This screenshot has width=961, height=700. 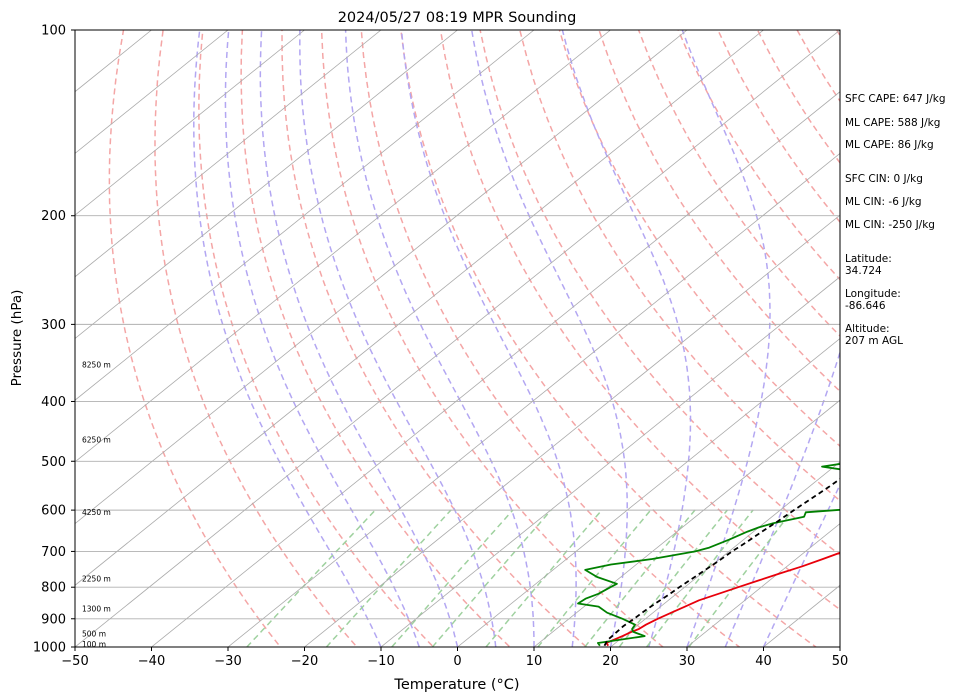 I want to click on y-tick-label: 500, so click(x=53, y=462).